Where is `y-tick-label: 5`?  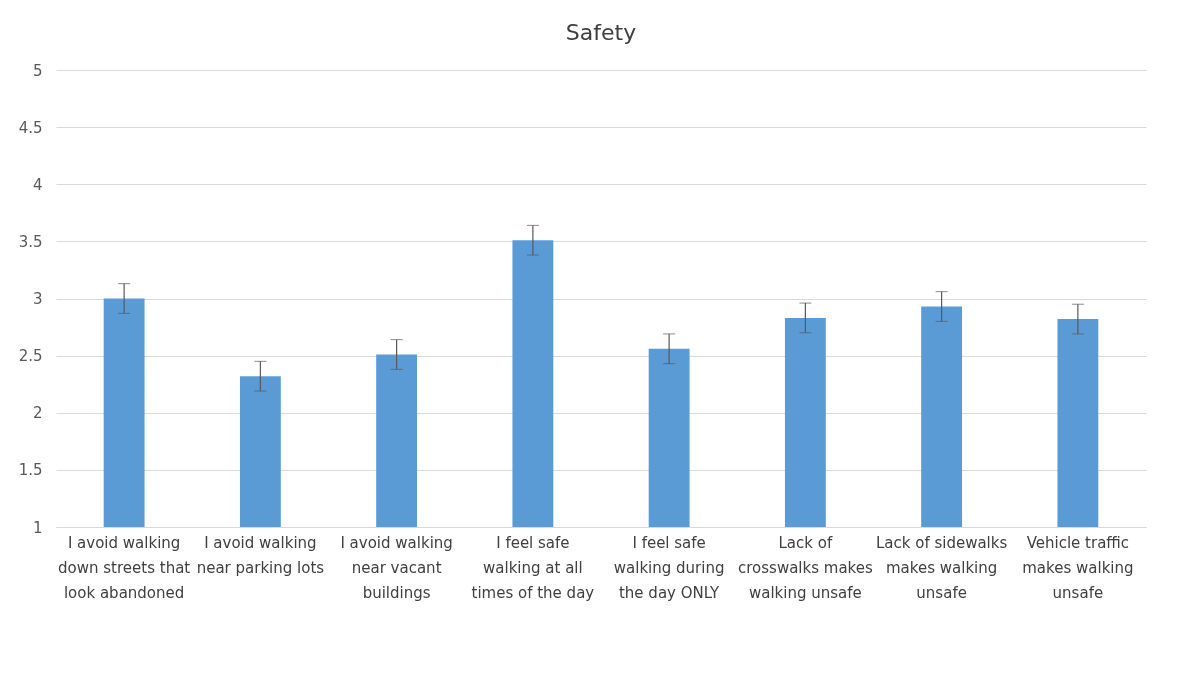
y-tick-label: 5 is located at coordinates (37, 70).